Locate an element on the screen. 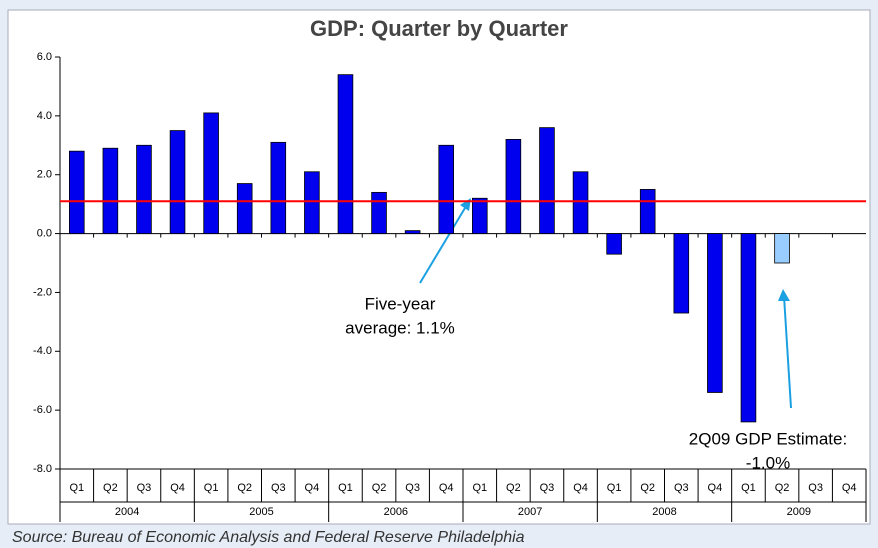 The height and width of the screenshot is (548, 878). year-label: 2004 is located at coordinates (127, 512).